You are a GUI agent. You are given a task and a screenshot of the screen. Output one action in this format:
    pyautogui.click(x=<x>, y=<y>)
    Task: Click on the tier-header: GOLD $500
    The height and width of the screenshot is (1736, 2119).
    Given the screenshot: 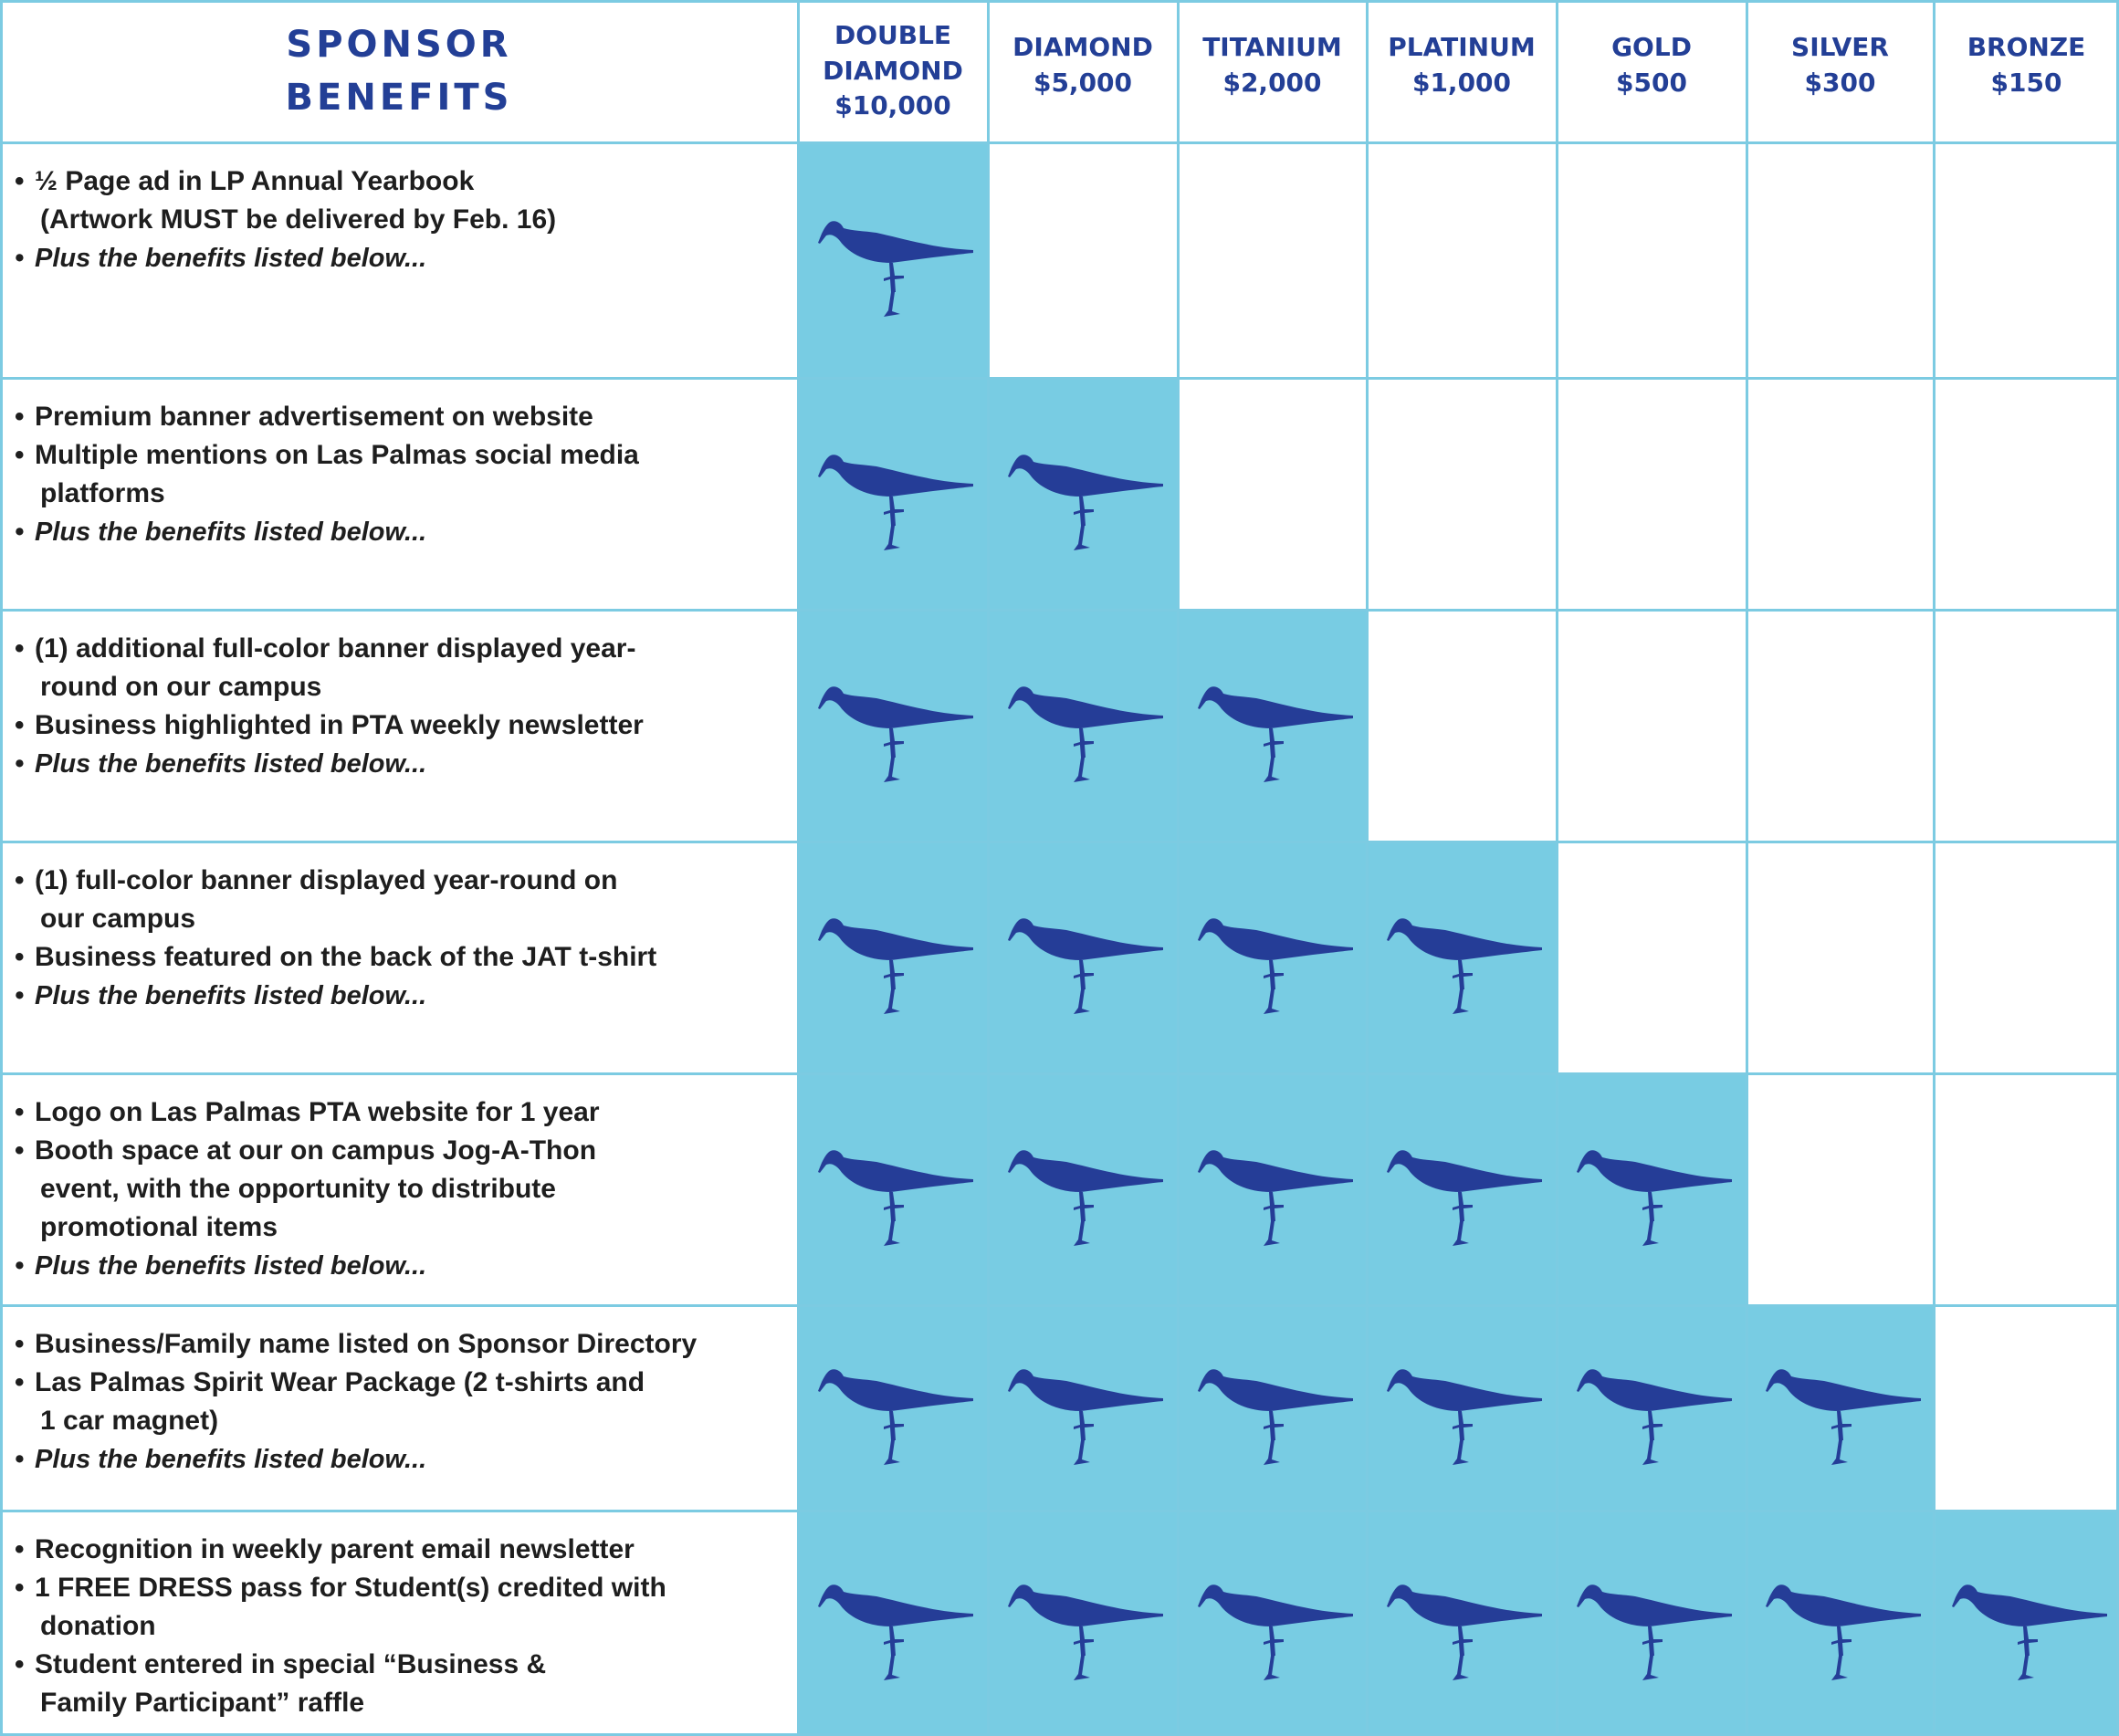 What is the action you would take?
    pyautogui.click(x=1652, y=71)
    